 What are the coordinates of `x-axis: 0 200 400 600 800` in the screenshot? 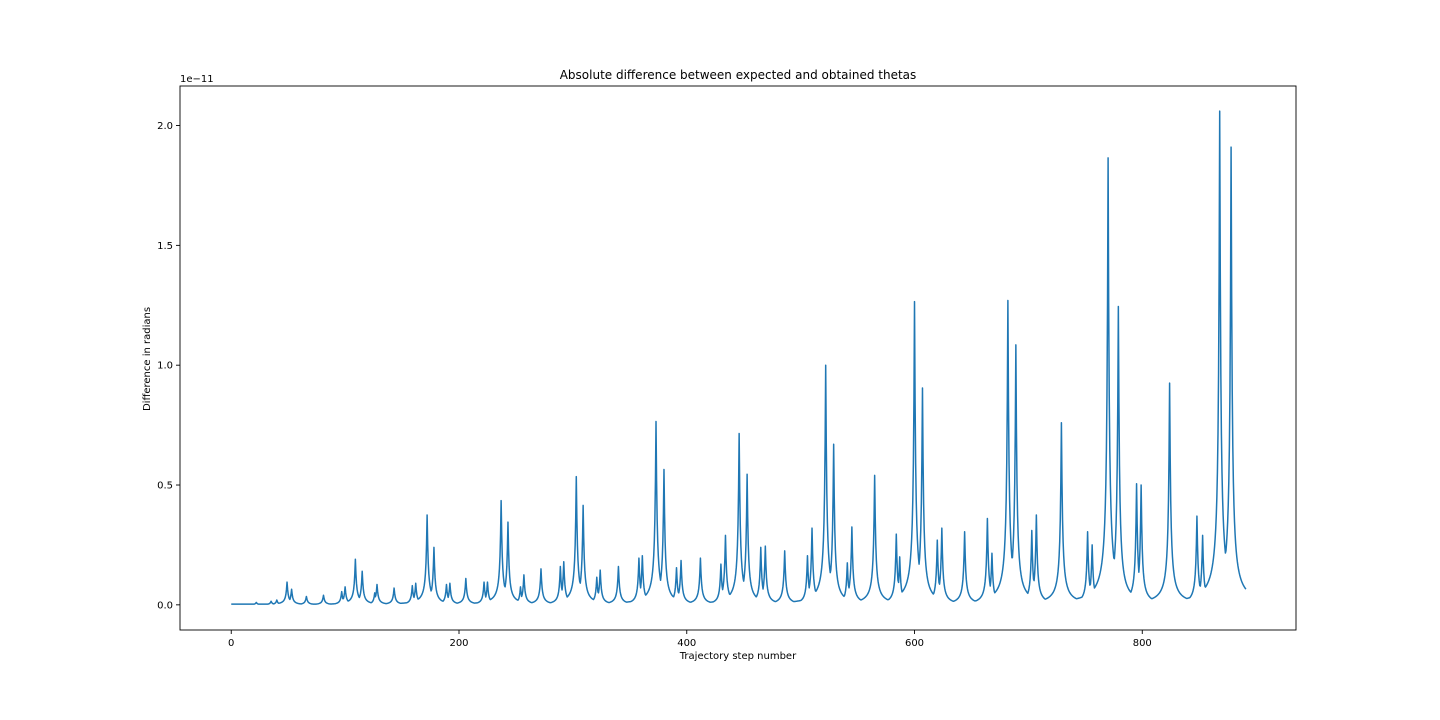 It's located at (690, 639).